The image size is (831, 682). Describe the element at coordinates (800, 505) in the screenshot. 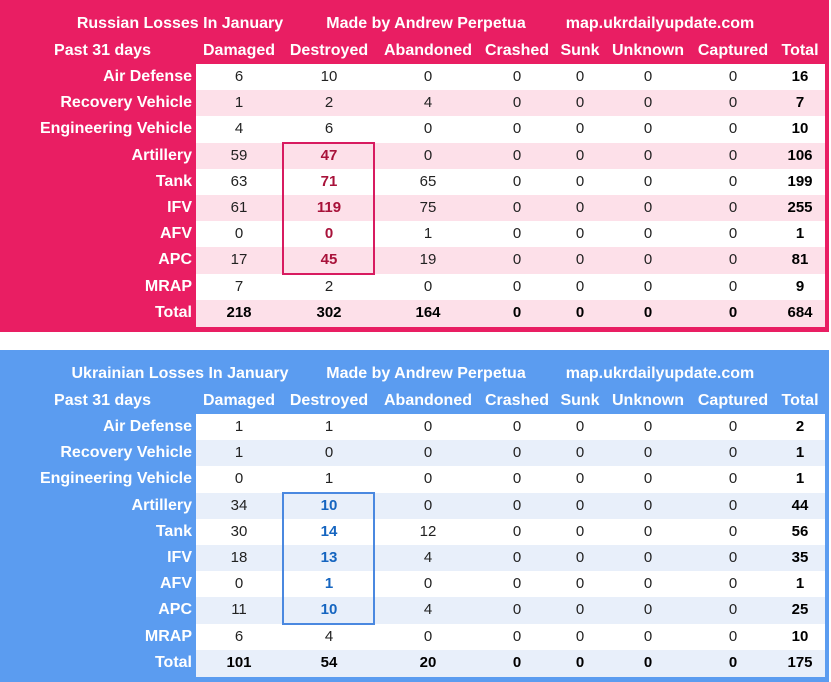

I see `cell-total: 44` at that location.